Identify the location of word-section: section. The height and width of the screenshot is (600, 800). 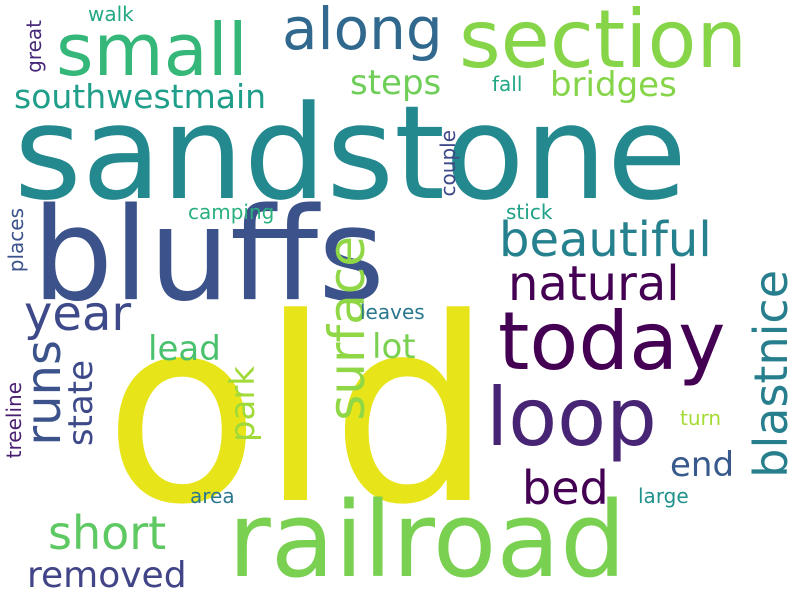
(603, 43).